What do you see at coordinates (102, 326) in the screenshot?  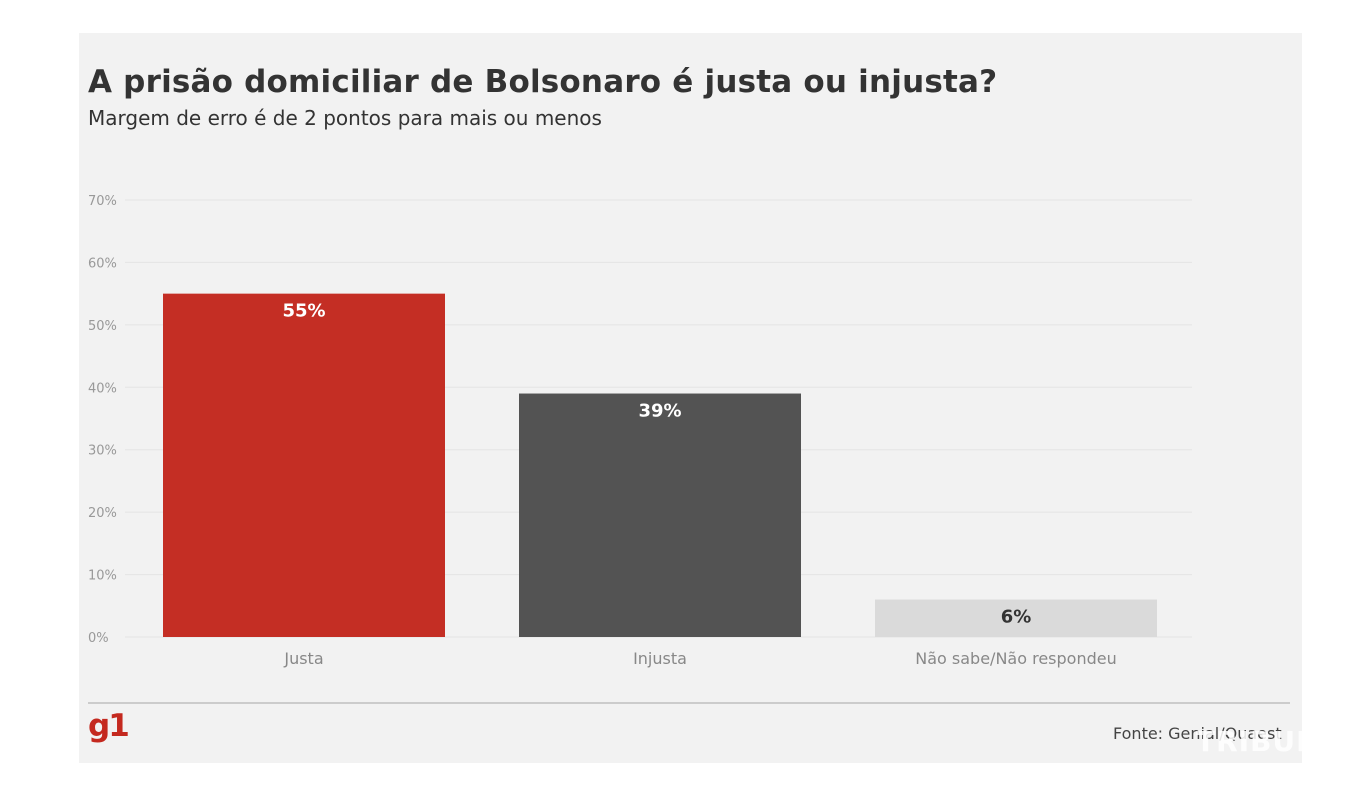 I see `y-tick-label: 50%` at bounding box center [102, 326].